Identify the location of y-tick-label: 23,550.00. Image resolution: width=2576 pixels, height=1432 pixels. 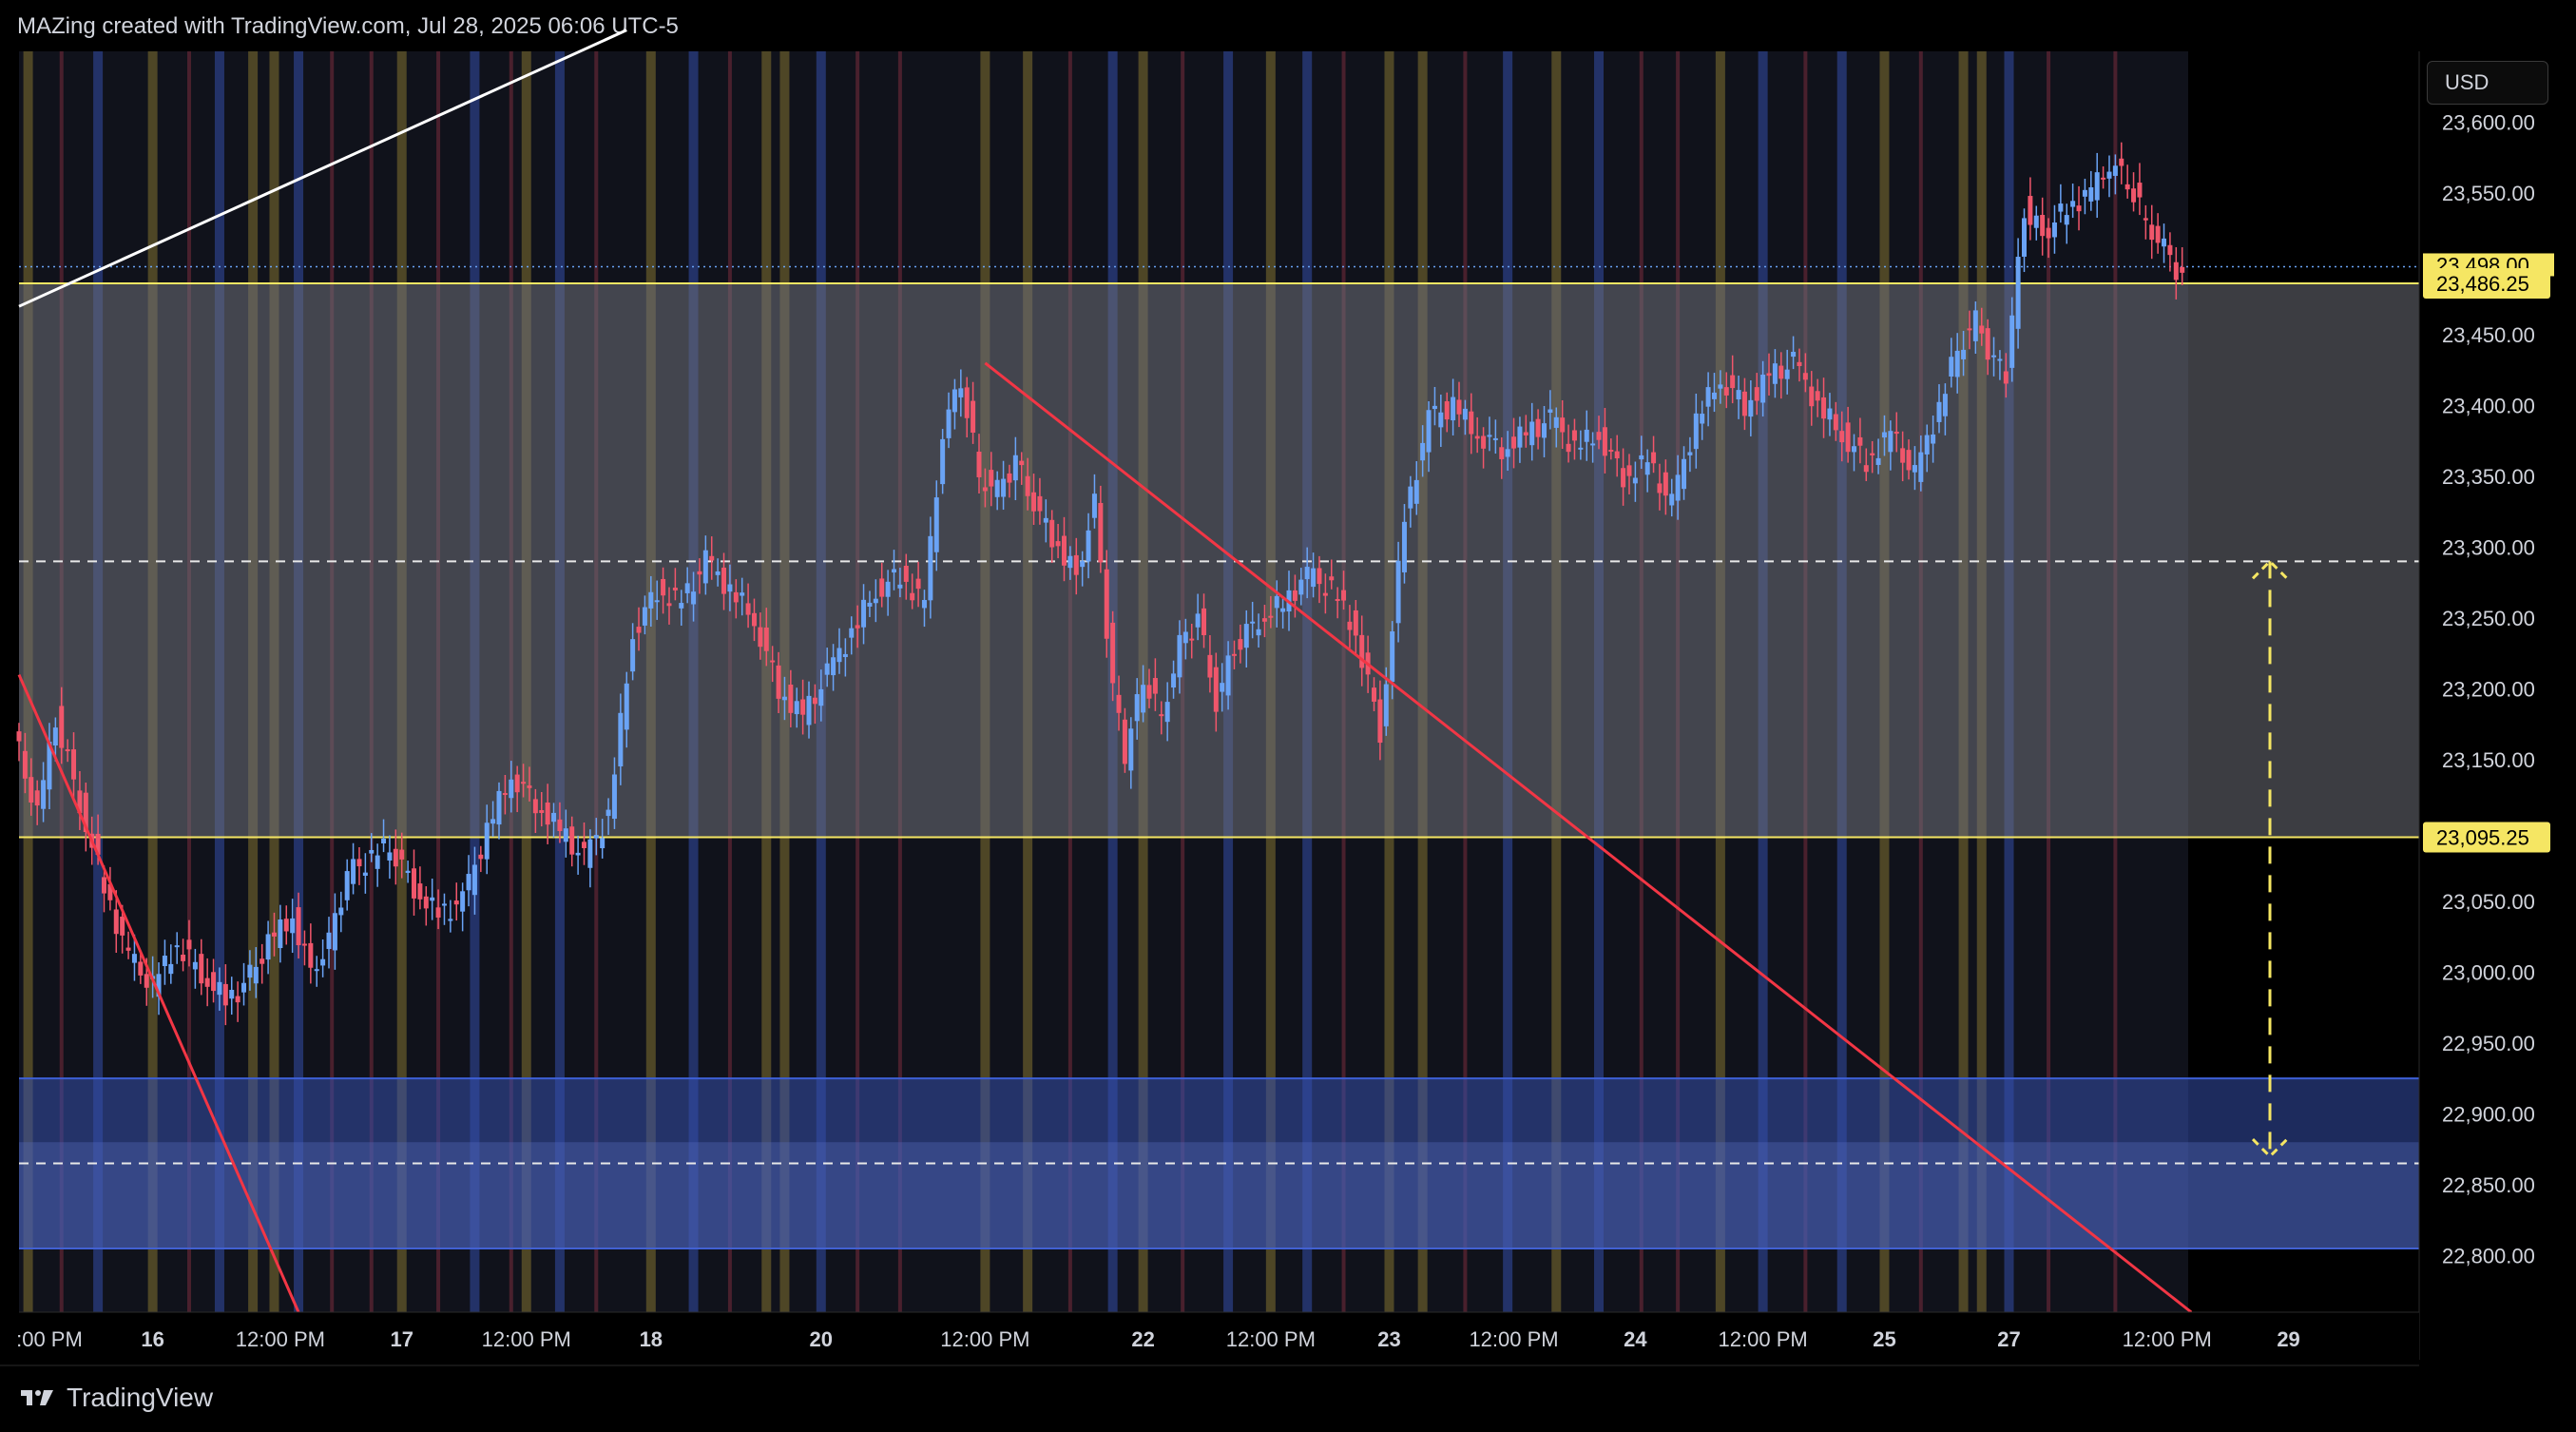
(2488, 193).